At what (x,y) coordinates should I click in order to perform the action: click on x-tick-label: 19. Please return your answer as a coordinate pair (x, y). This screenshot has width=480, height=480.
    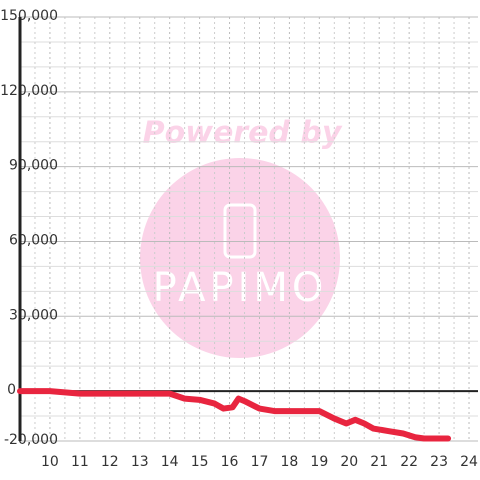
    Looking at the image, I should click on (319, 462).